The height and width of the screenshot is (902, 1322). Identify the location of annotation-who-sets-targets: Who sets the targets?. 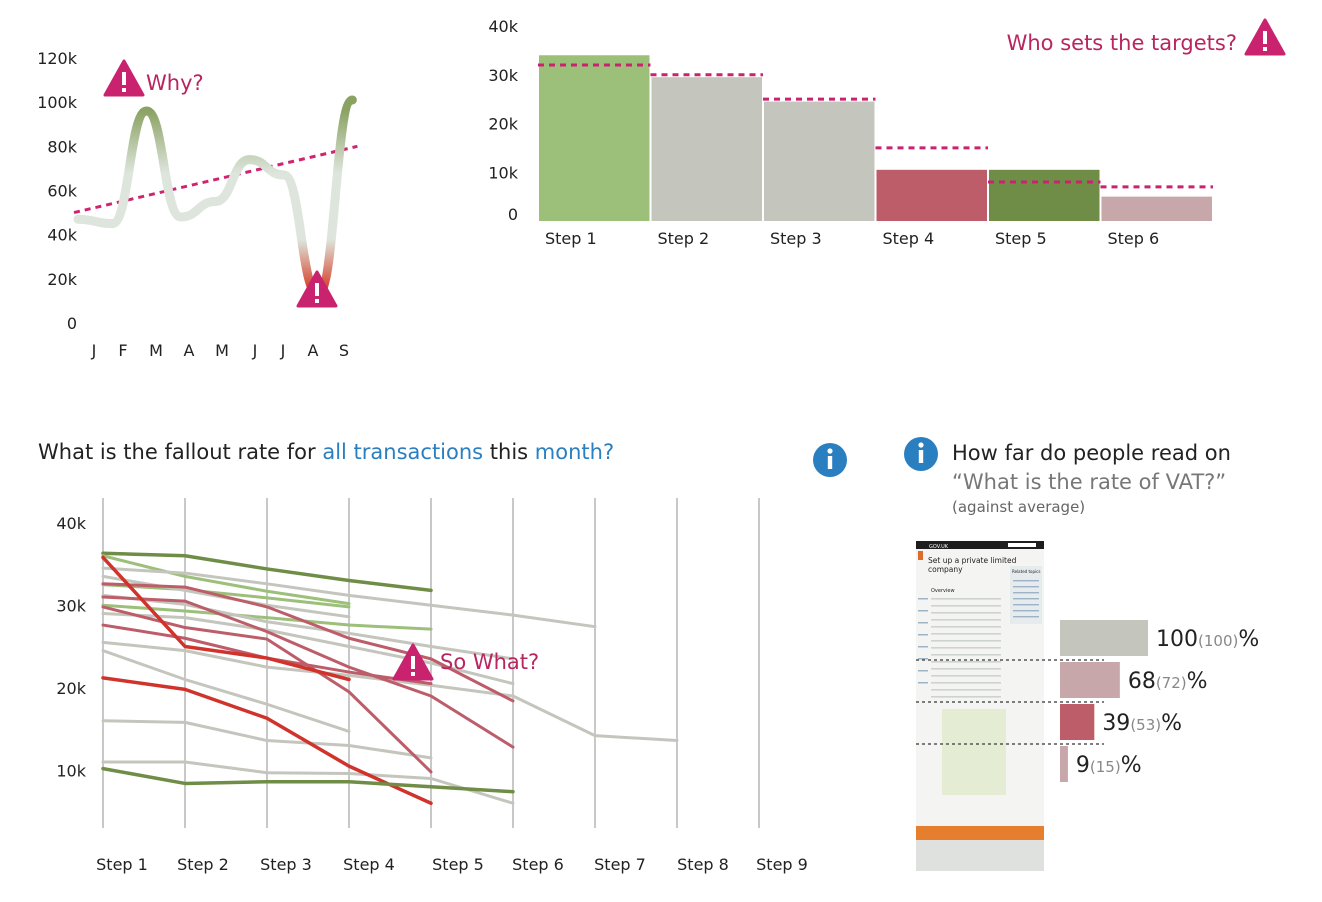
(1122, 43).